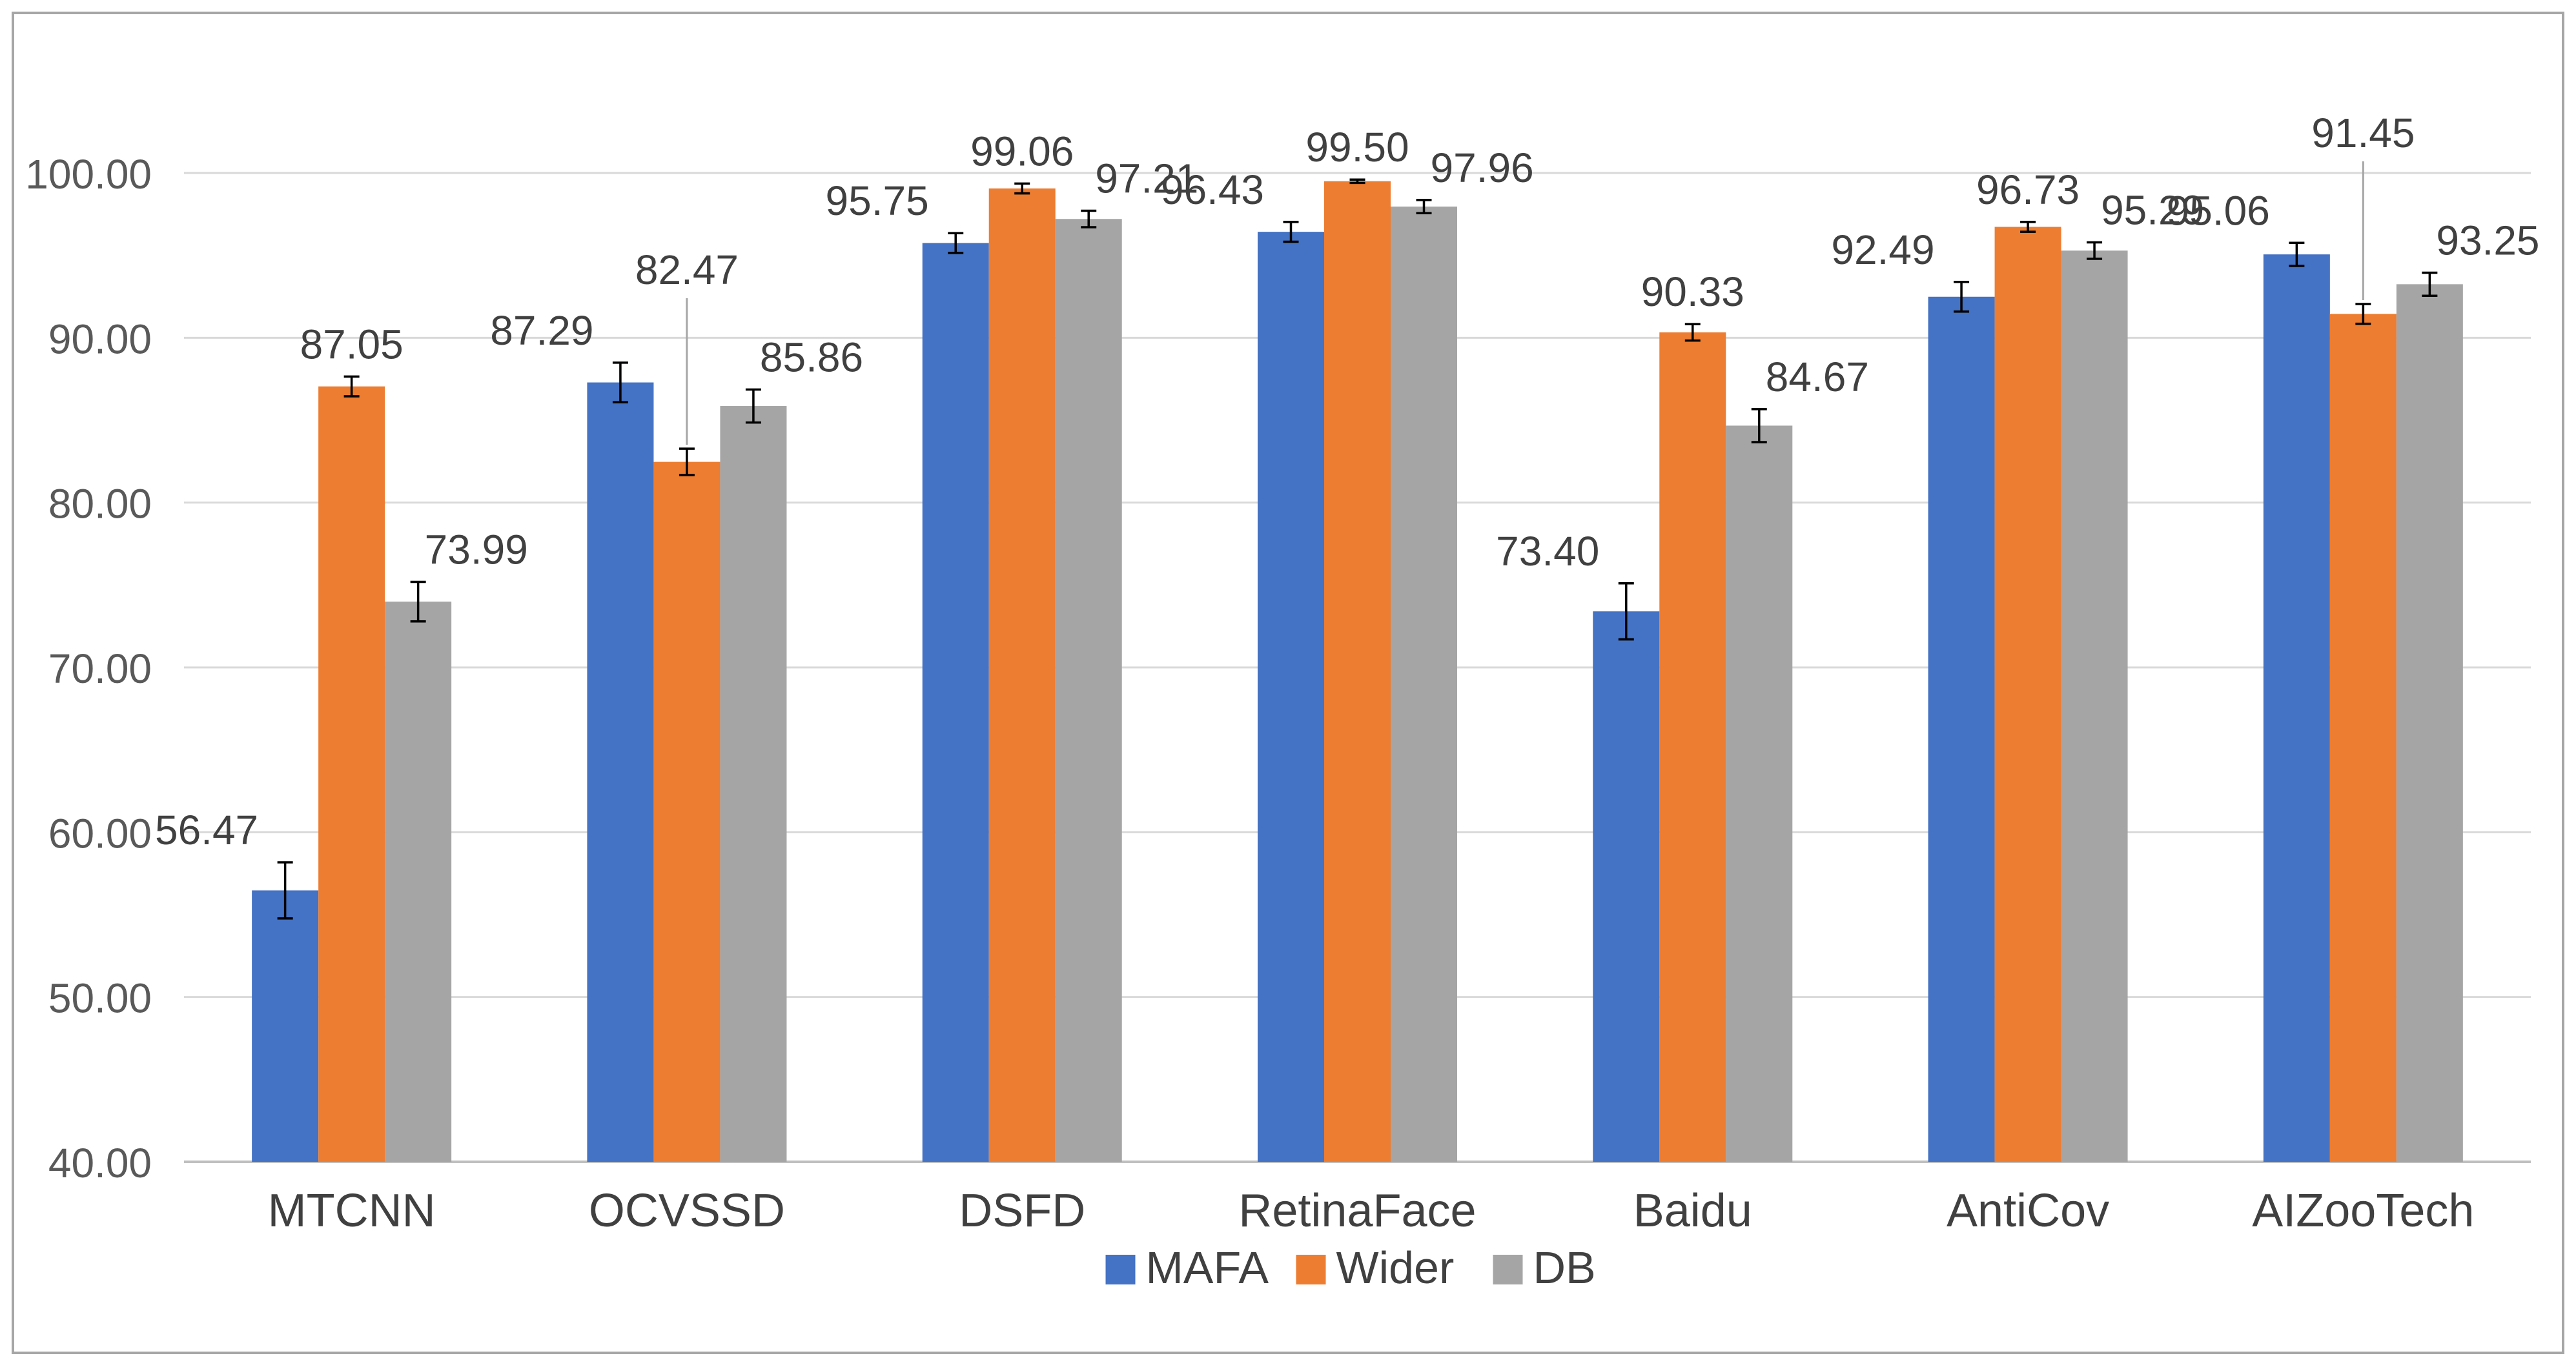 The image size is (2576, 1369). I want to click on y-tick-label: 40.00, so click(100, 1163).